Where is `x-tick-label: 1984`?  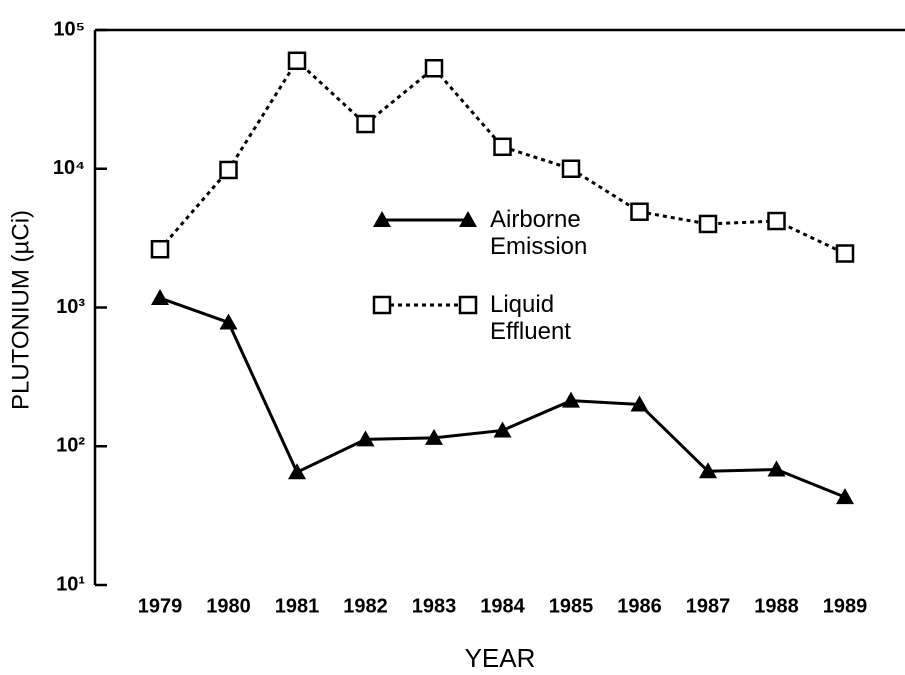
x-tick-label: 1984 is located at coordinates (502, 606).